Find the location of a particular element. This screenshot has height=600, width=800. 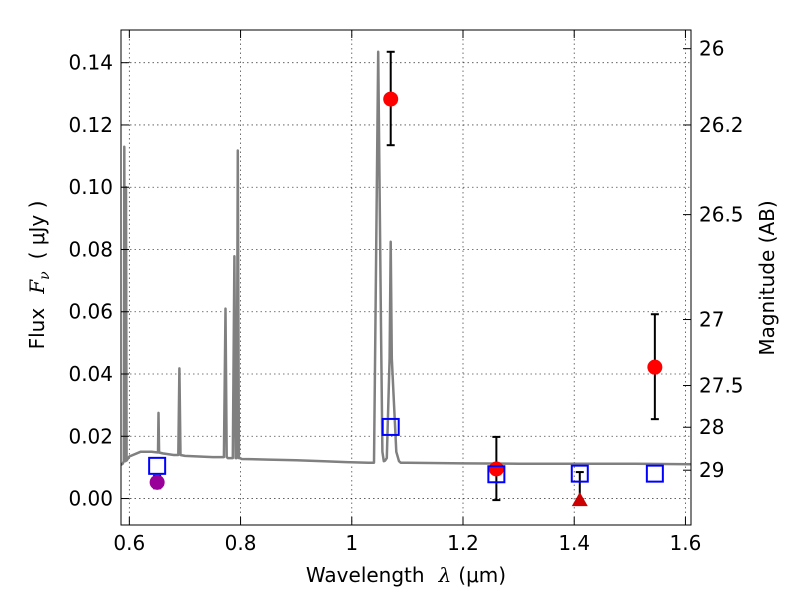

y-tick-label: 0.12 is located at coordinates (90, 125).